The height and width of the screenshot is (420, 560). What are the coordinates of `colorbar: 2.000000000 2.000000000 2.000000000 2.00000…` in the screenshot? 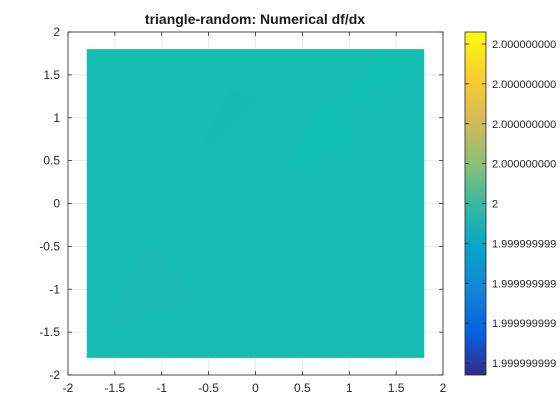 It's located at (510, 203).